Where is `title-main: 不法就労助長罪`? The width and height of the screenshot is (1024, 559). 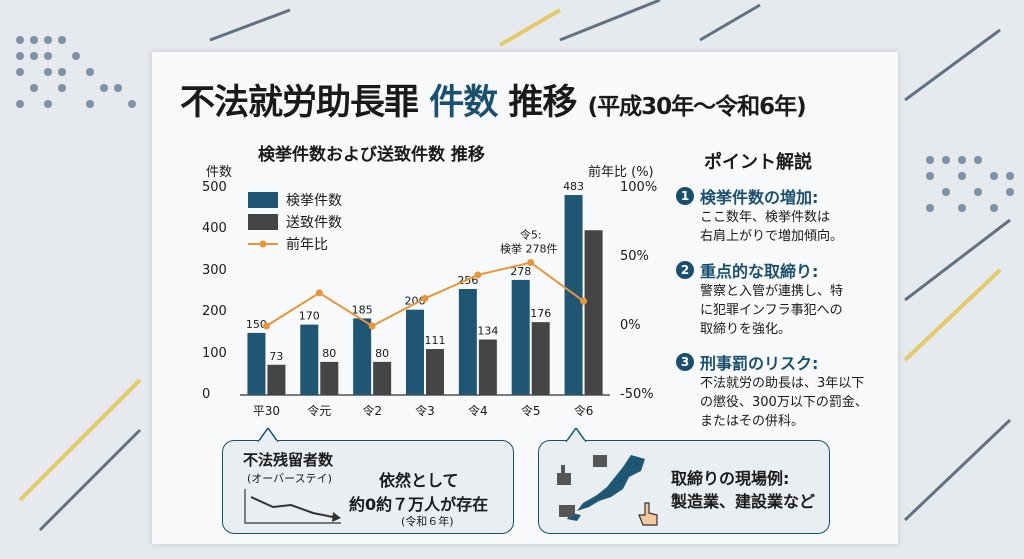
title-main: 不法就労助長罪 is located at coordinates (299, 103).